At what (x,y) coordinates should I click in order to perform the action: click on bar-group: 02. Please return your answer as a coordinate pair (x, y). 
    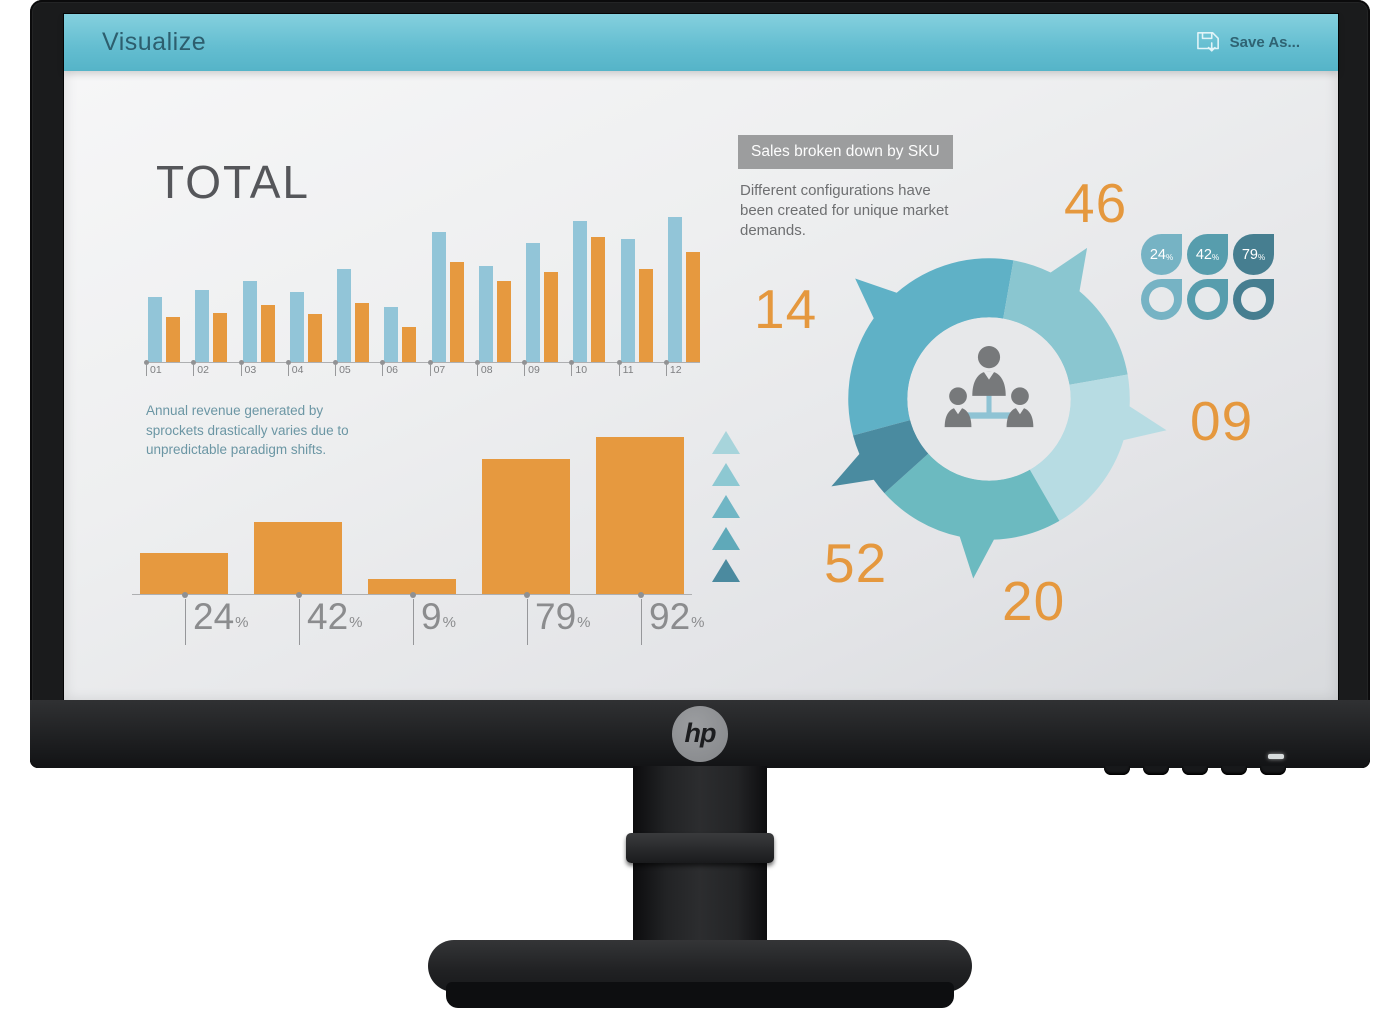
    Looking at the image, I should click on (209, 296).